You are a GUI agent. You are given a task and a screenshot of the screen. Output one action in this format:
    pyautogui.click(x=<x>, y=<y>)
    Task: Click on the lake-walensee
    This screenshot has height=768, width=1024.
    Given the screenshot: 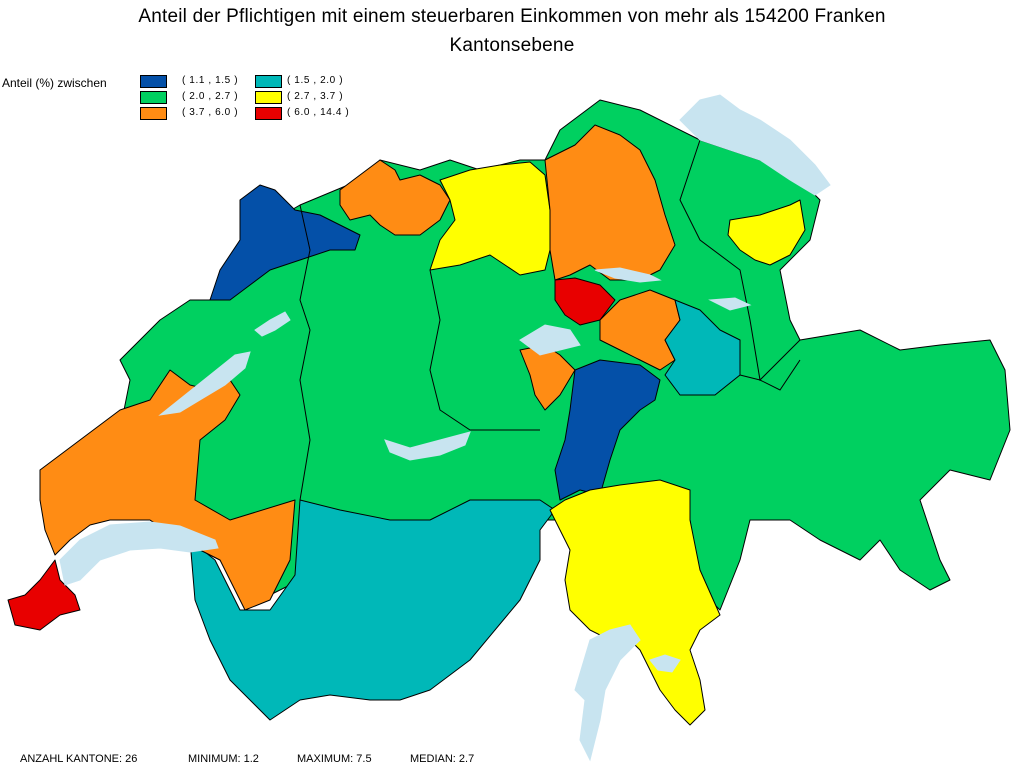 What is the action you would take?
    pyautogui.click(x=730, y=304)
    